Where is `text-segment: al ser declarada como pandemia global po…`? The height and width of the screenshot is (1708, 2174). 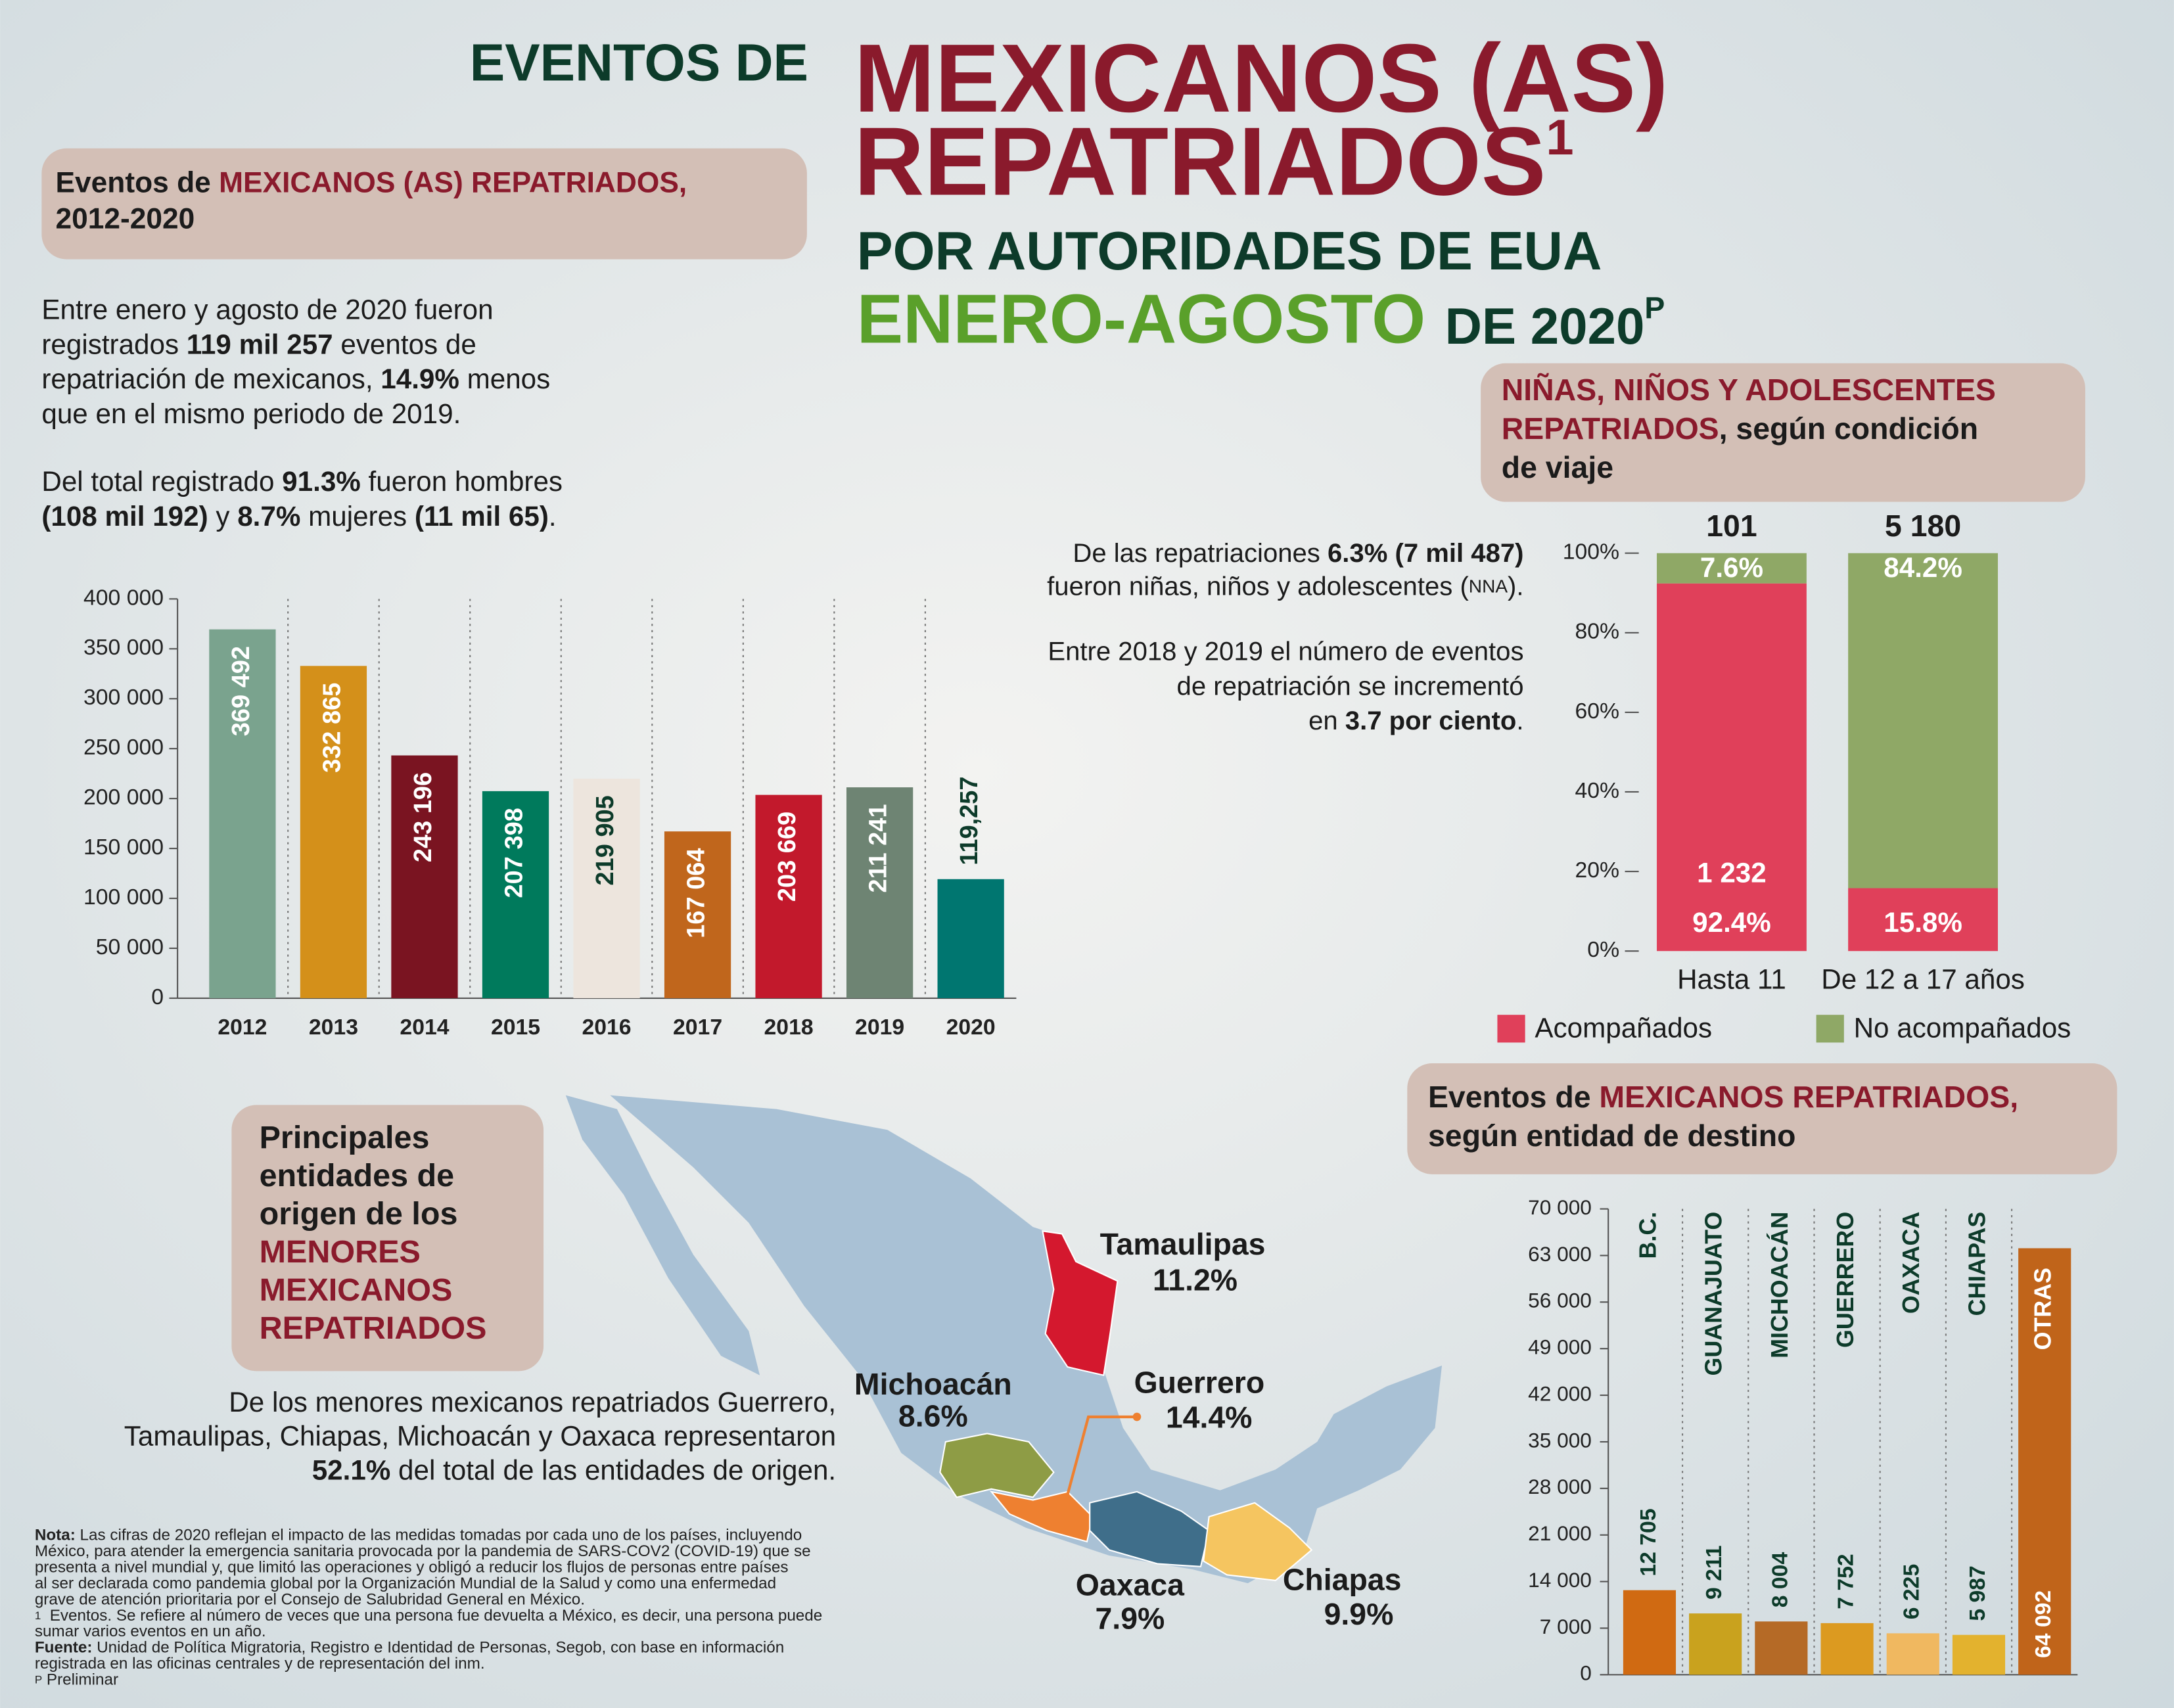 text-segment: al ser declarada como pandemia global po… is located at coordinates (406, 1583).